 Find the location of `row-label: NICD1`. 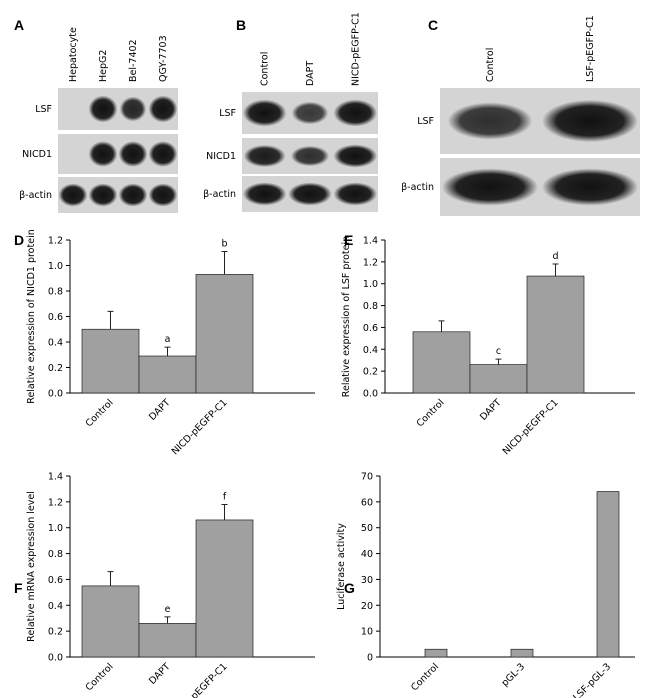

row-label: NICD1 is located at coordinates (37, 154).